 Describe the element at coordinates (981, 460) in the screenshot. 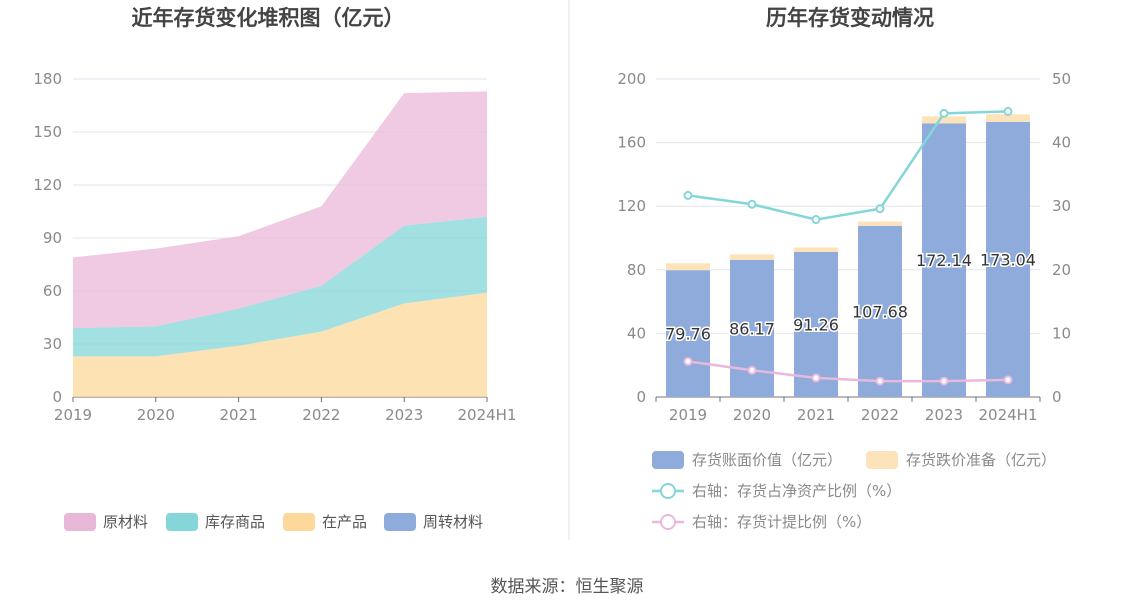

I see `legend-label: 存货跌价准备（亿元）` at that location.